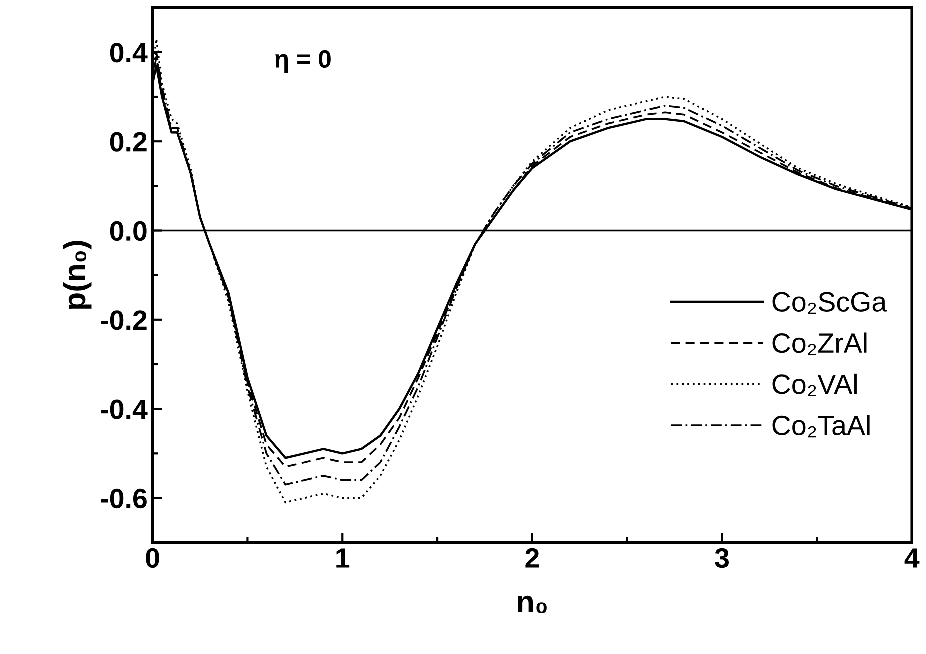 Image resolution: width=926 pixels, height=654 pixels. Describe the element at coordinates (821, 426) in the screenshot. I see `legend-label: Co₂TaAl` at that location.